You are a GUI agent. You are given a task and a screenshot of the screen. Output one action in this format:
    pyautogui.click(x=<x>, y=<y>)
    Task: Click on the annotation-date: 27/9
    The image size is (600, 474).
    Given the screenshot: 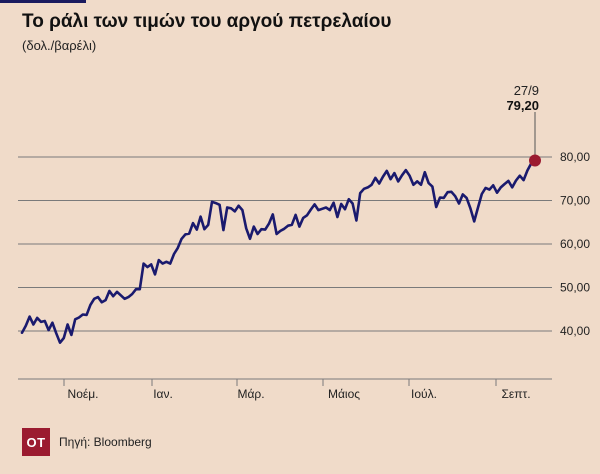 What is the action you would take?
    pyautogui.click(x=526, y=90)
    